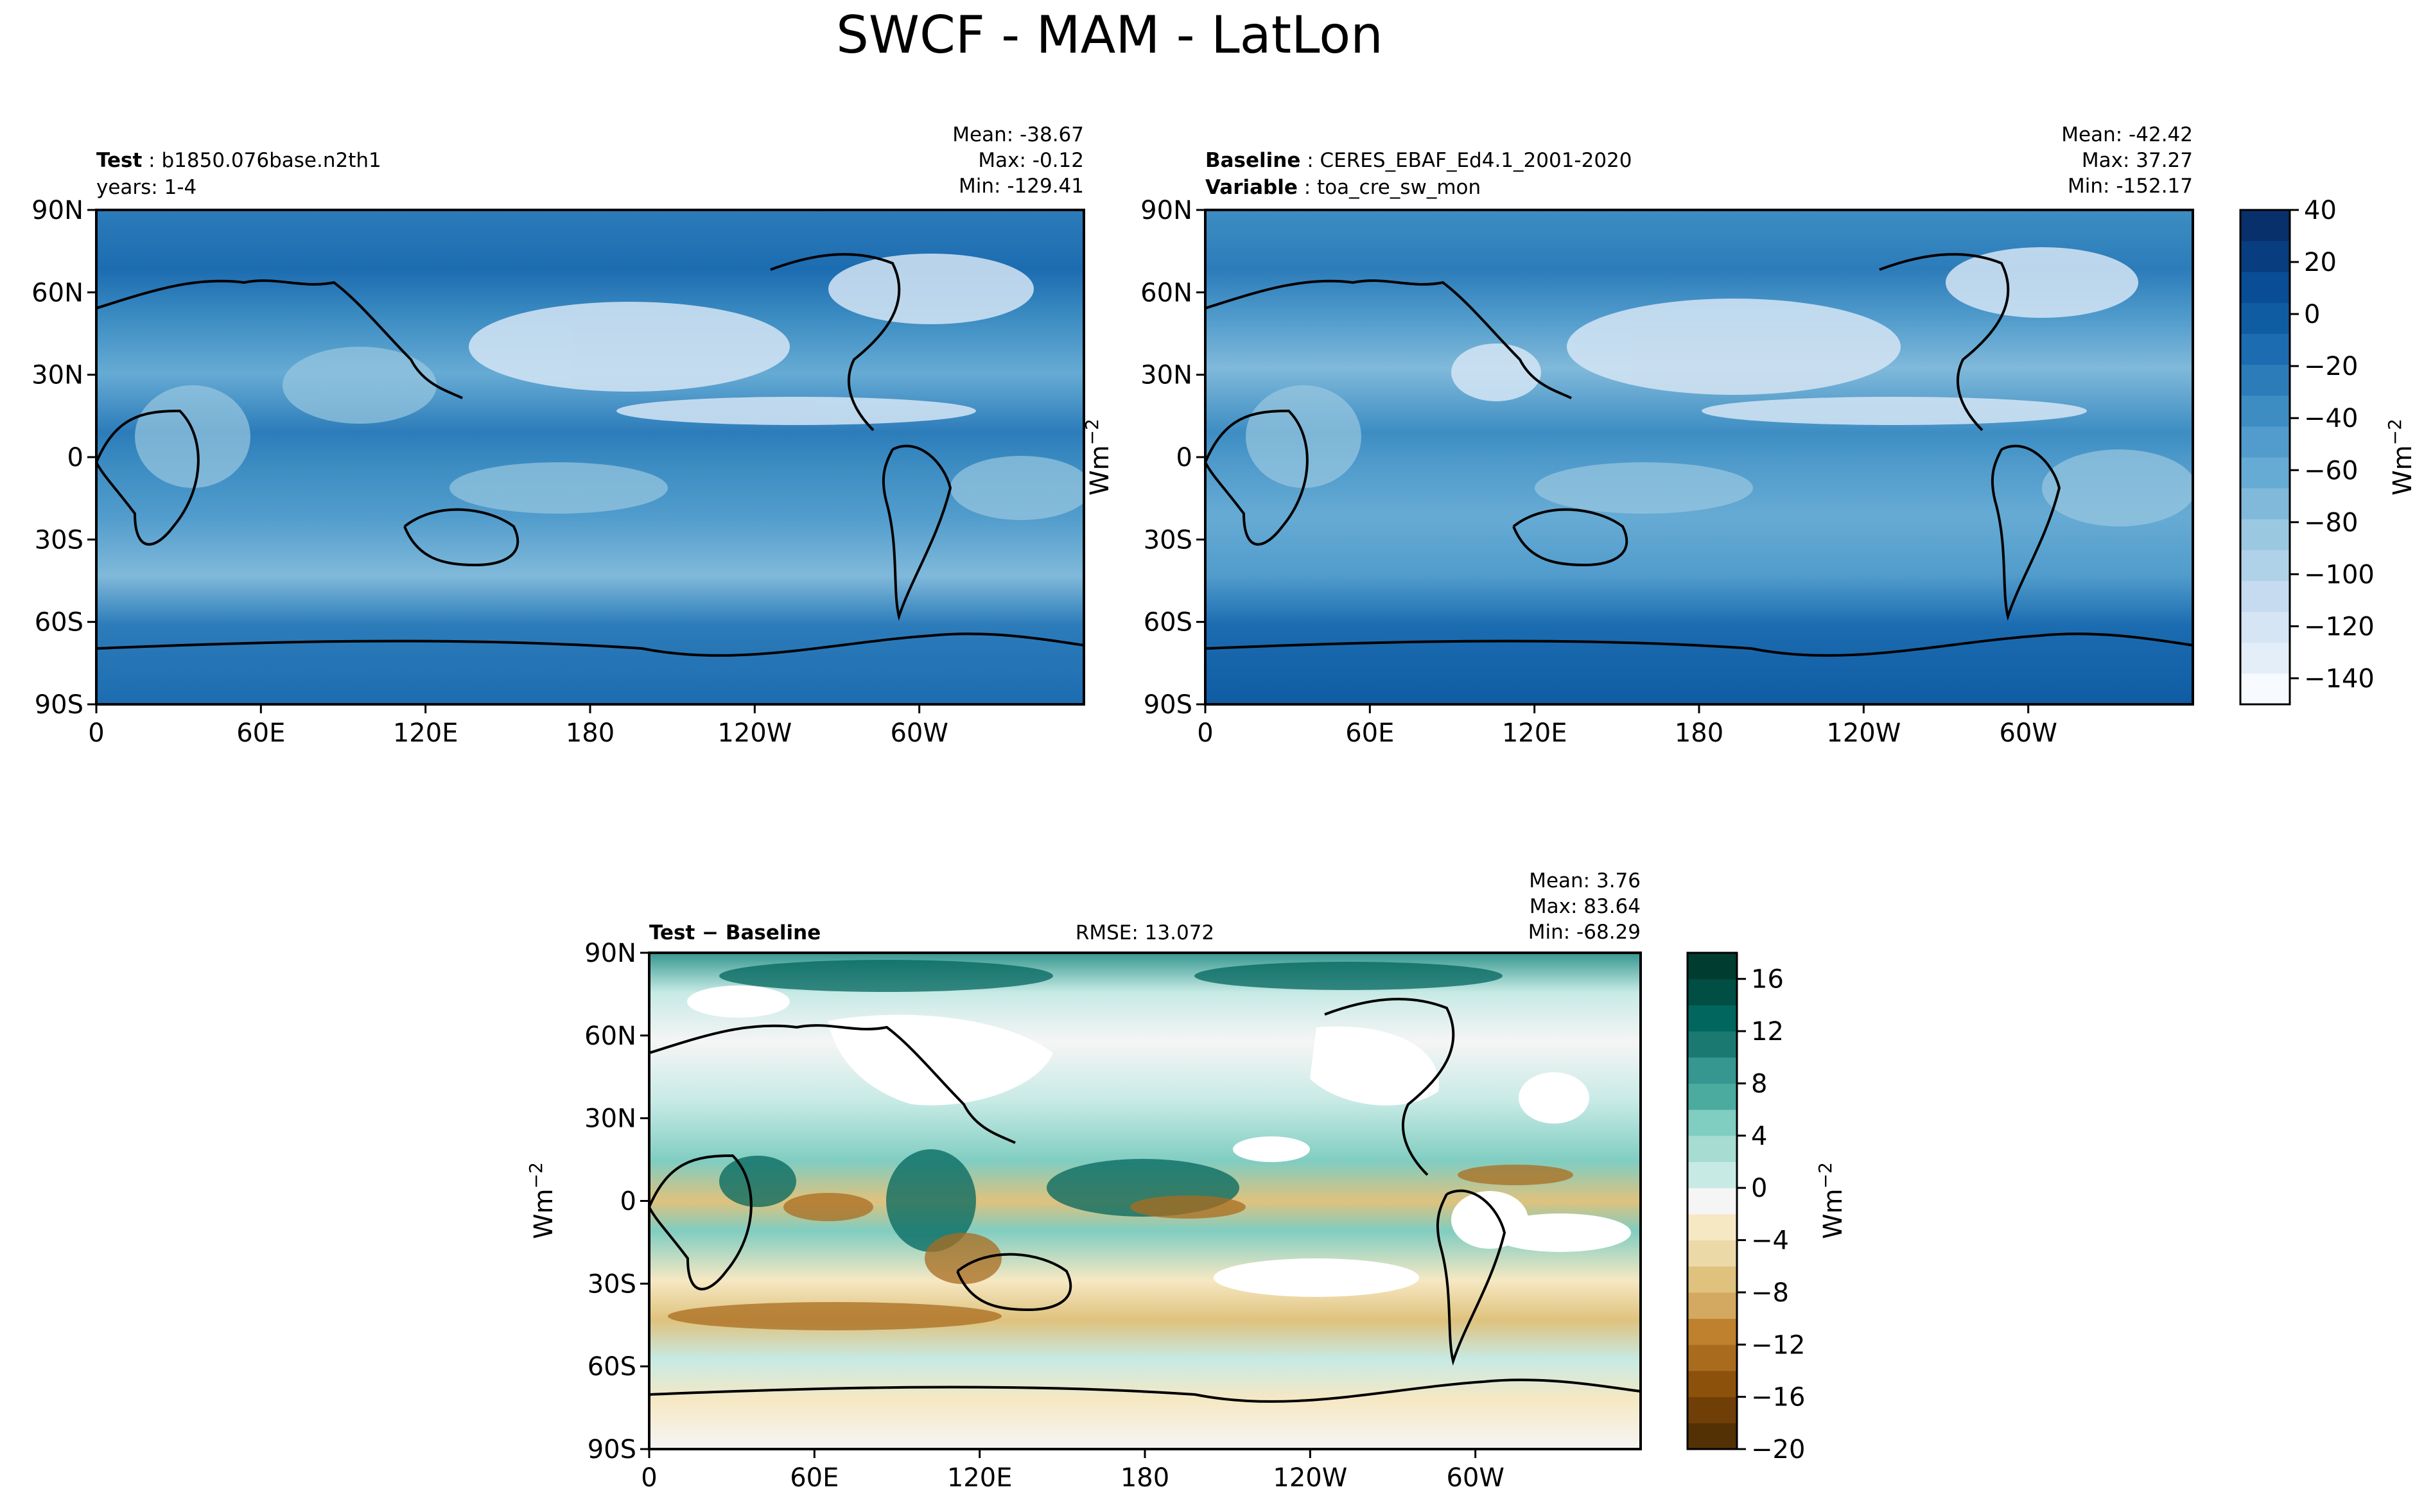 The image size is (2433, 1512). What do you see at coordinates (2130, 186) in the screenshot?
I see `baseline-min: Min: -152.17` at bounding box center [2130, 186].